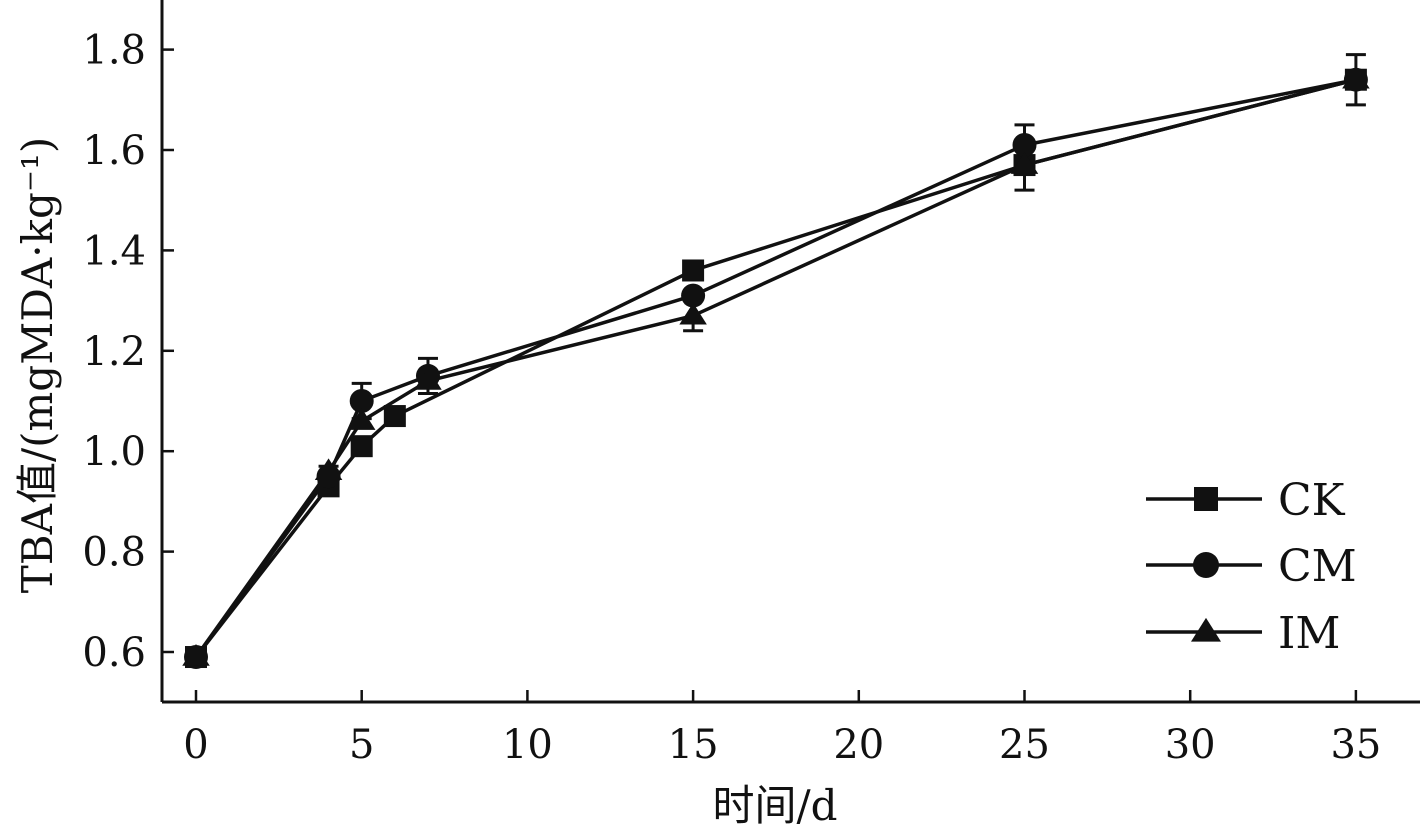  What do you see at coordinates (1024, 745) in the screenshot?
I see `x-tick-label: 25` at bounding box center [1024, 745].